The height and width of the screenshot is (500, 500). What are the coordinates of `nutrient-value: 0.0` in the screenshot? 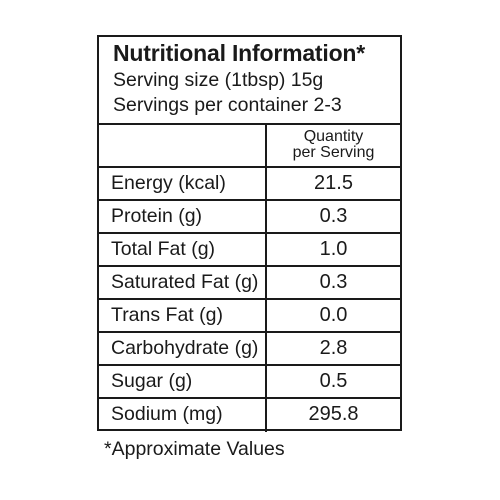 It's located at (333, 315).